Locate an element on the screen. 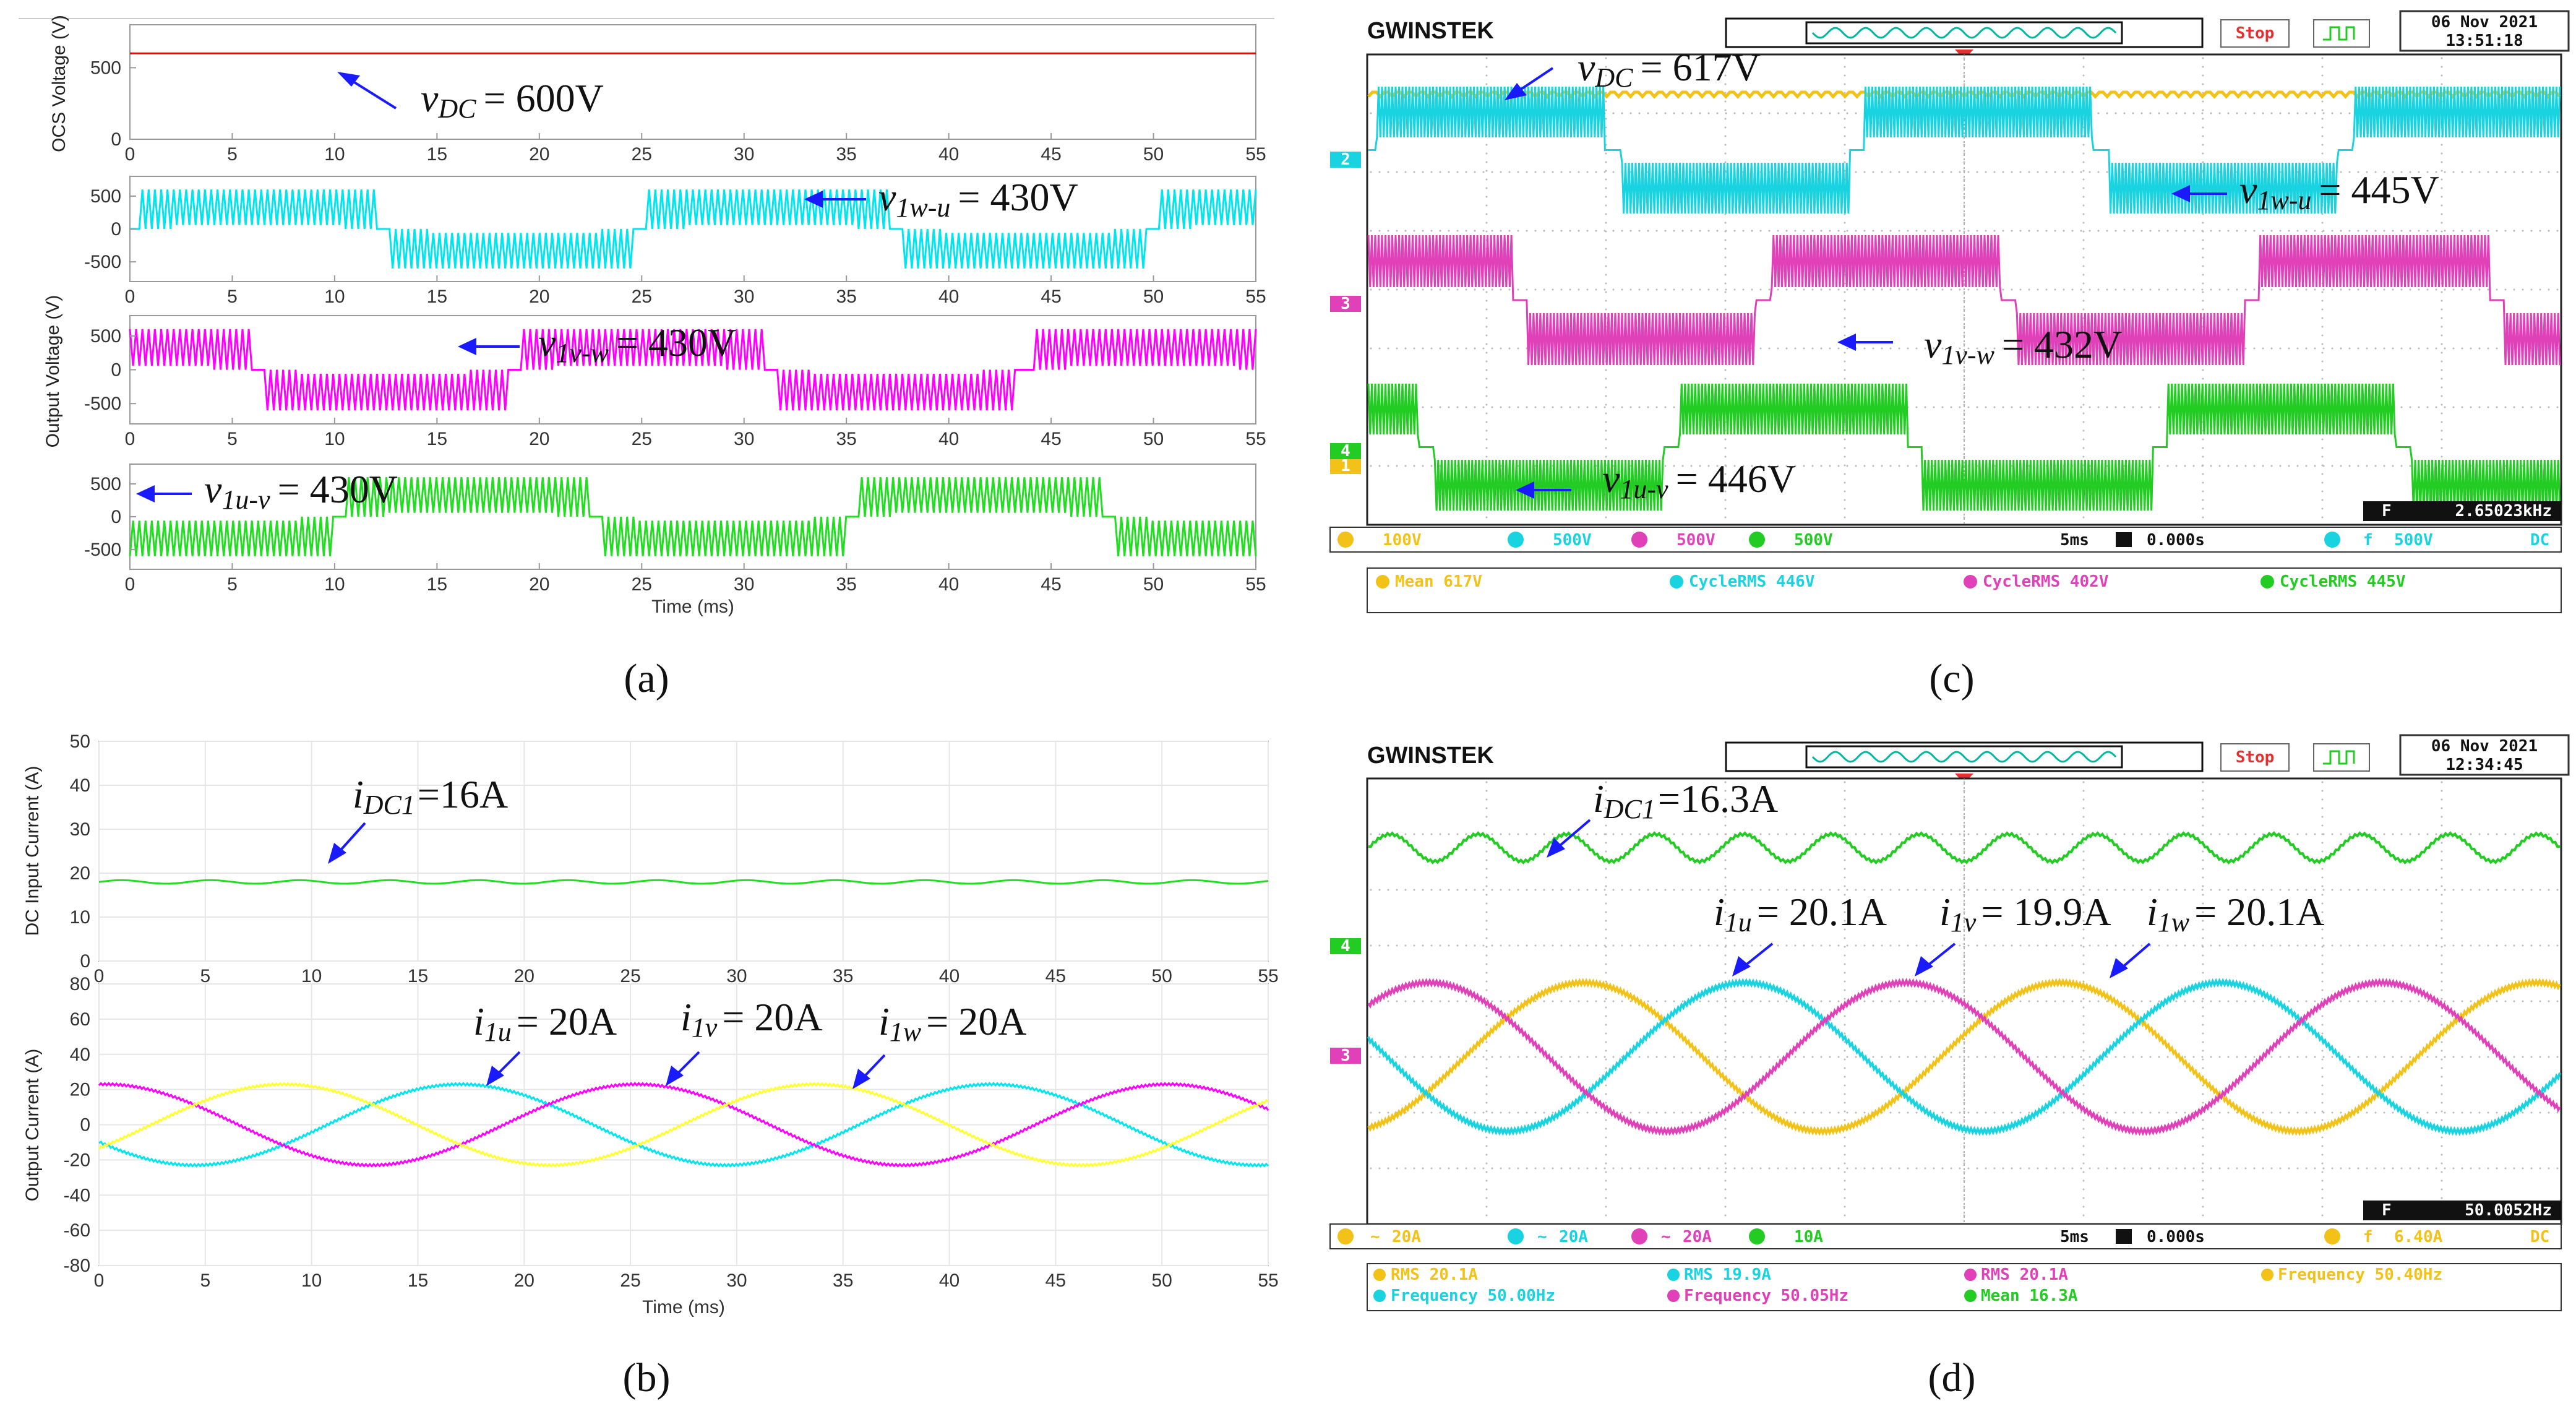 This screenshot has height=1427, width=2576. b-ann2-sub: 1u is located at coordinates (498, 1032).